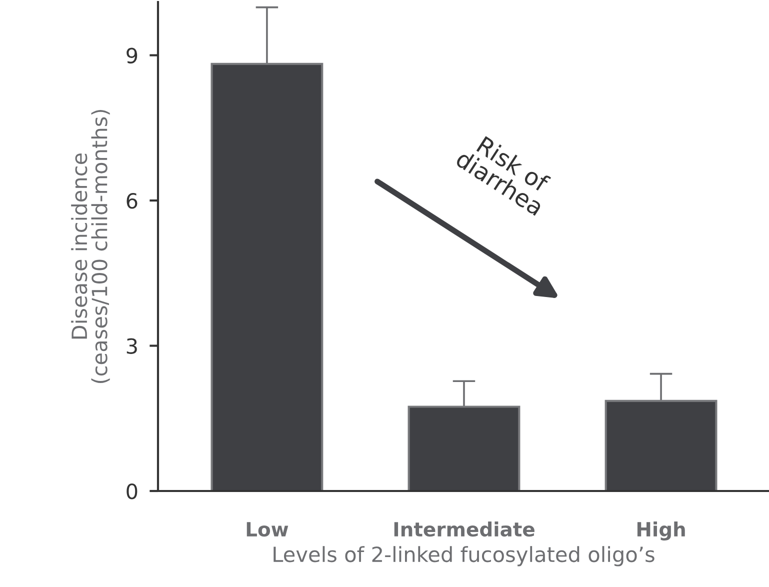 The width and height of the screenshot is (769, 587). Describe the element at coordinates (132, 200) in the screenshot. I see `y-tick-label: 6` at that location.